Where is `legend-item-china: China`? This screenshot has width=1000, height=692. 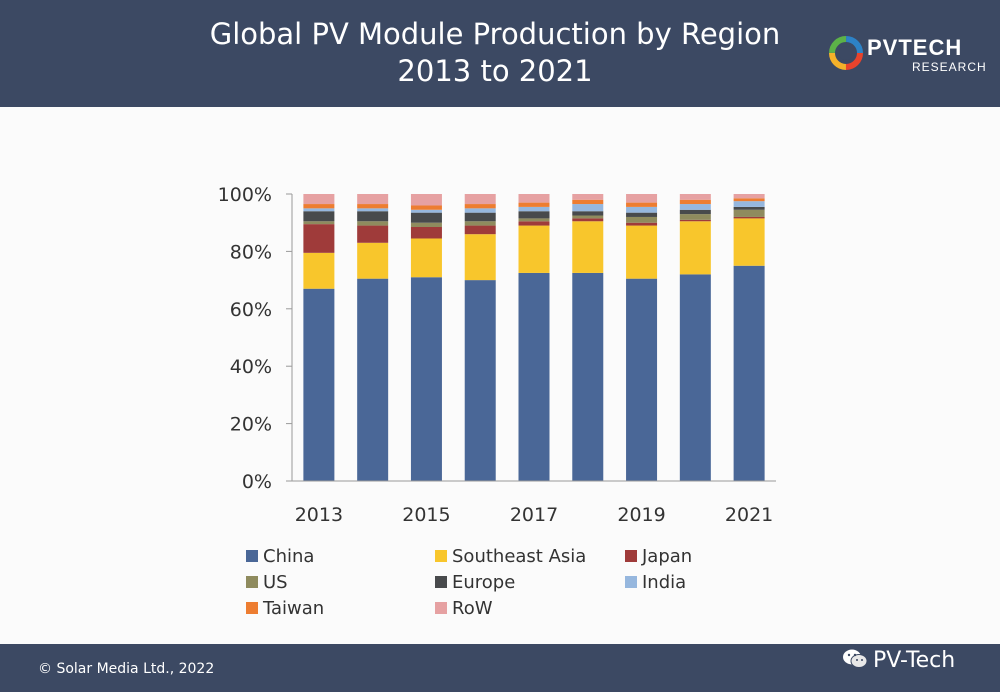
legend-item-china: China is located at coordinates (280, 557).